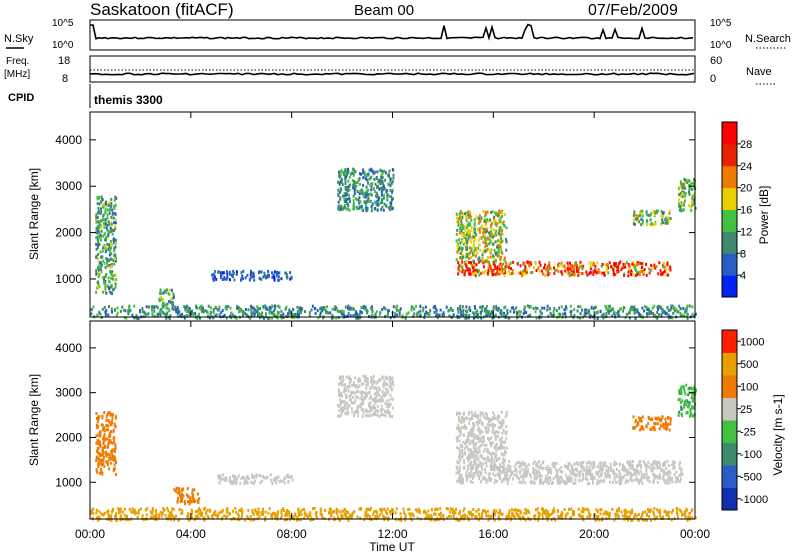 The width and height of the screenshot is (800, 554). Describe the element at coordinates (34, 214) in the screenshot. I see `power-ylabel: Slant Range [km]` at that location.